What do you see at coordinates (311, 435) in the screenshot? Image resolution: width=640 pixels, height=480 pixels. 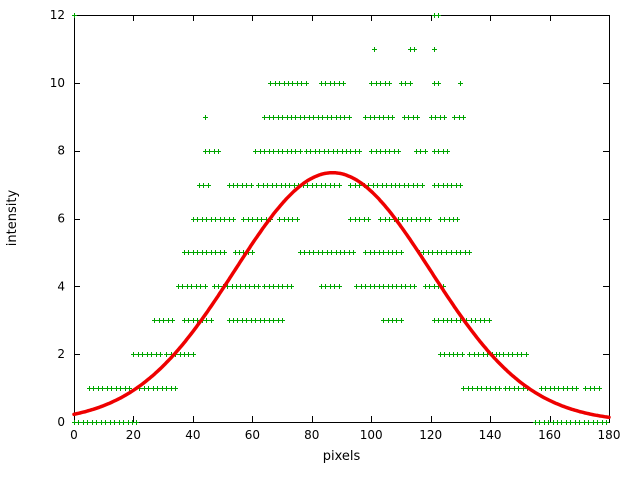 I see `x-tick-label: 80` at bounding box center [311, 435].